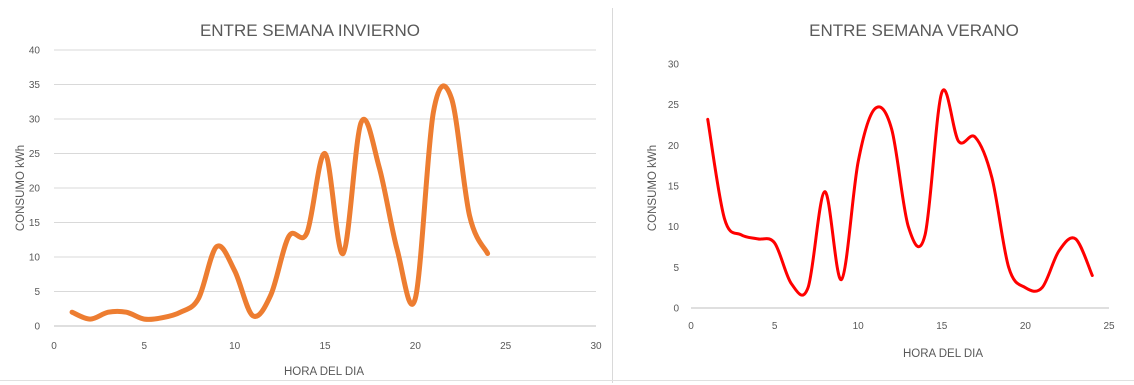 Image resolution: width=1134 pixels, height=385 pixels. Describe the element at coordinates (35, 51) in the screenshot. I see `y-tick-label: 40` at that location.